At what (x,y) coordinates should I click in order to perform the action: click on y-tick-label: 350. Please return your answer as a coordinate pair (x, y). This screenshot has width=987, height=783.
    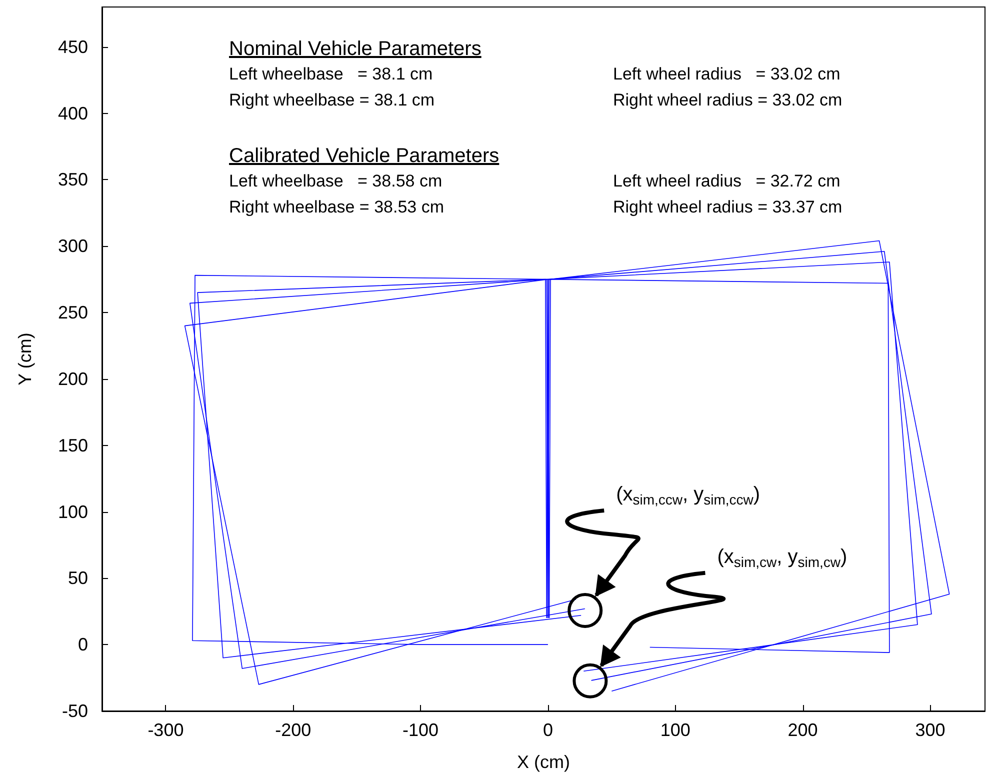
    Looking at the image, I should click on (73, 180).